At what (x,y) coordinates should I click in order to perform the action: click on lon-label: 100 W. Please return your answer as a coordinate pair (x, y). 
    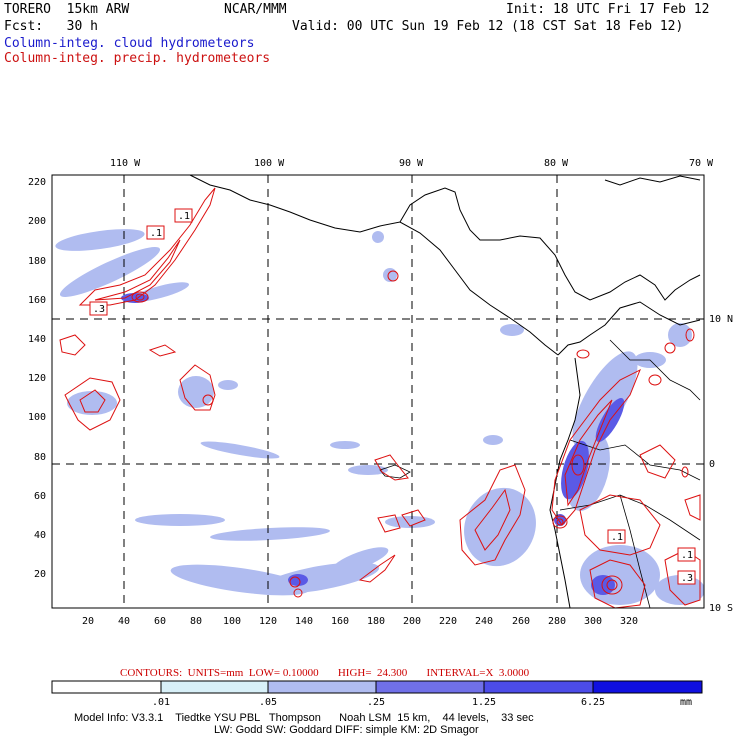
    Looking at the image, I should click on (269, 163).